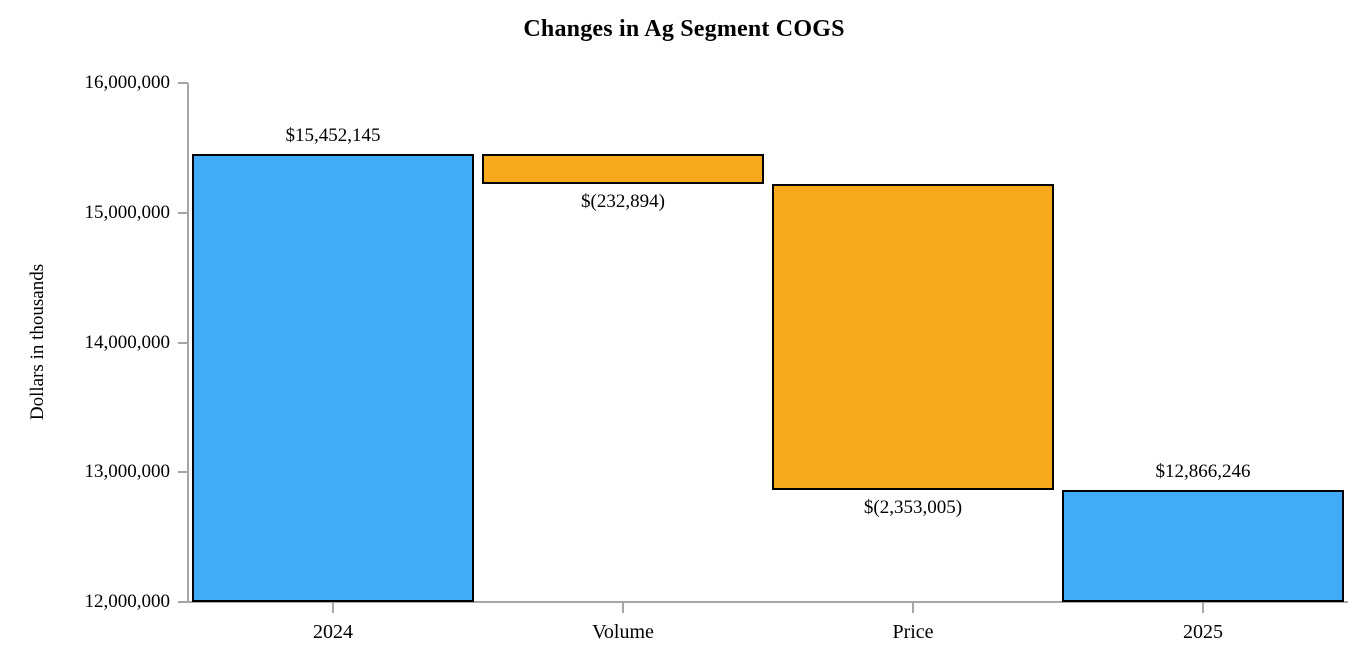 The height and width of the screenshot is (660, 1368). I want to click on y-axis-line, so click(188, 343).